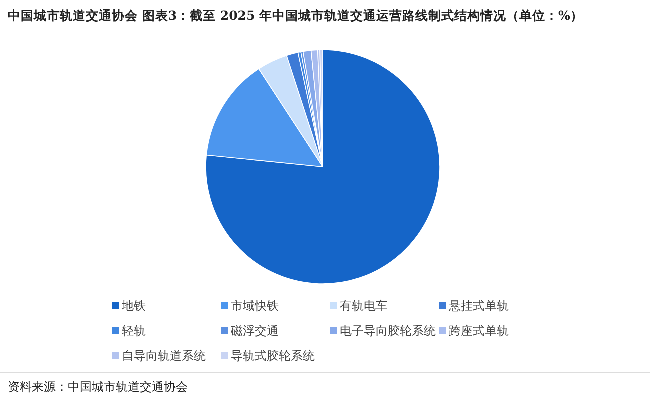 The height and width of the screenshot is (399, 650). I want to click on legend-label: 导轨式胶轮系统, so click(273, 356).